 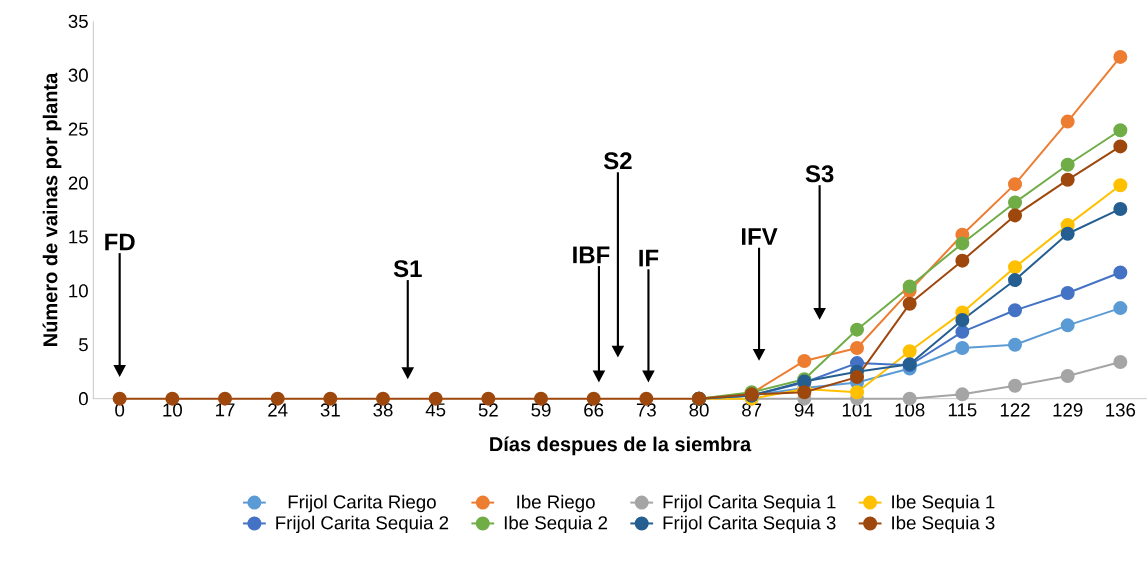 I want to click on y-tick-label: 15, so click(x=78, y=237).